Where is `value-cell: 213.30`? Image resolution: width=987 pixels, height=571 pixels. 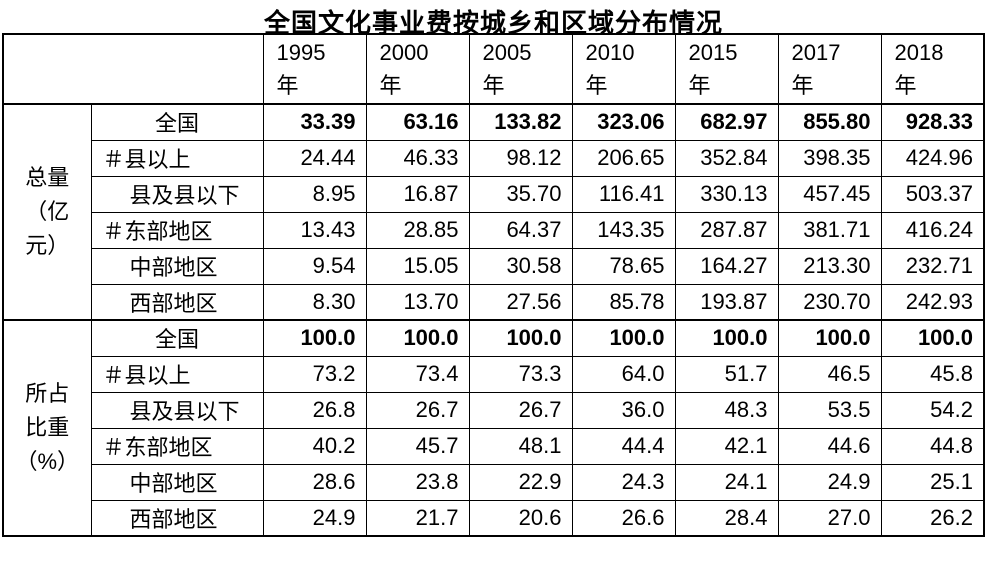
value-cell: 213.30 is located at coordinates (829, 266).